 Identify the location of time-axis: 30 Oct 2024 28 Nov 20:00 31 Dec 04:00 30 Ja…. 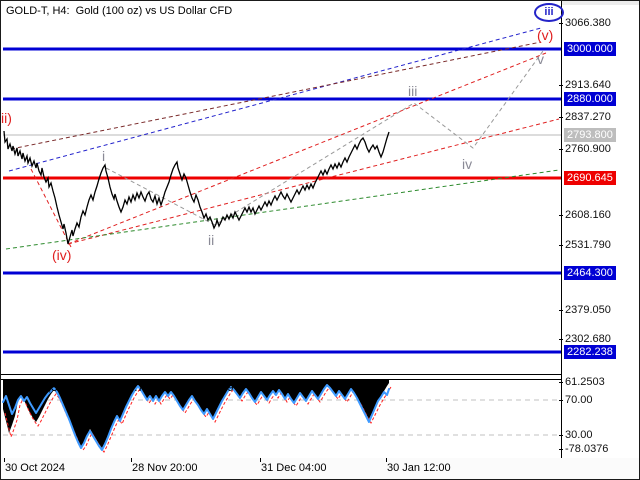
(320, 468).